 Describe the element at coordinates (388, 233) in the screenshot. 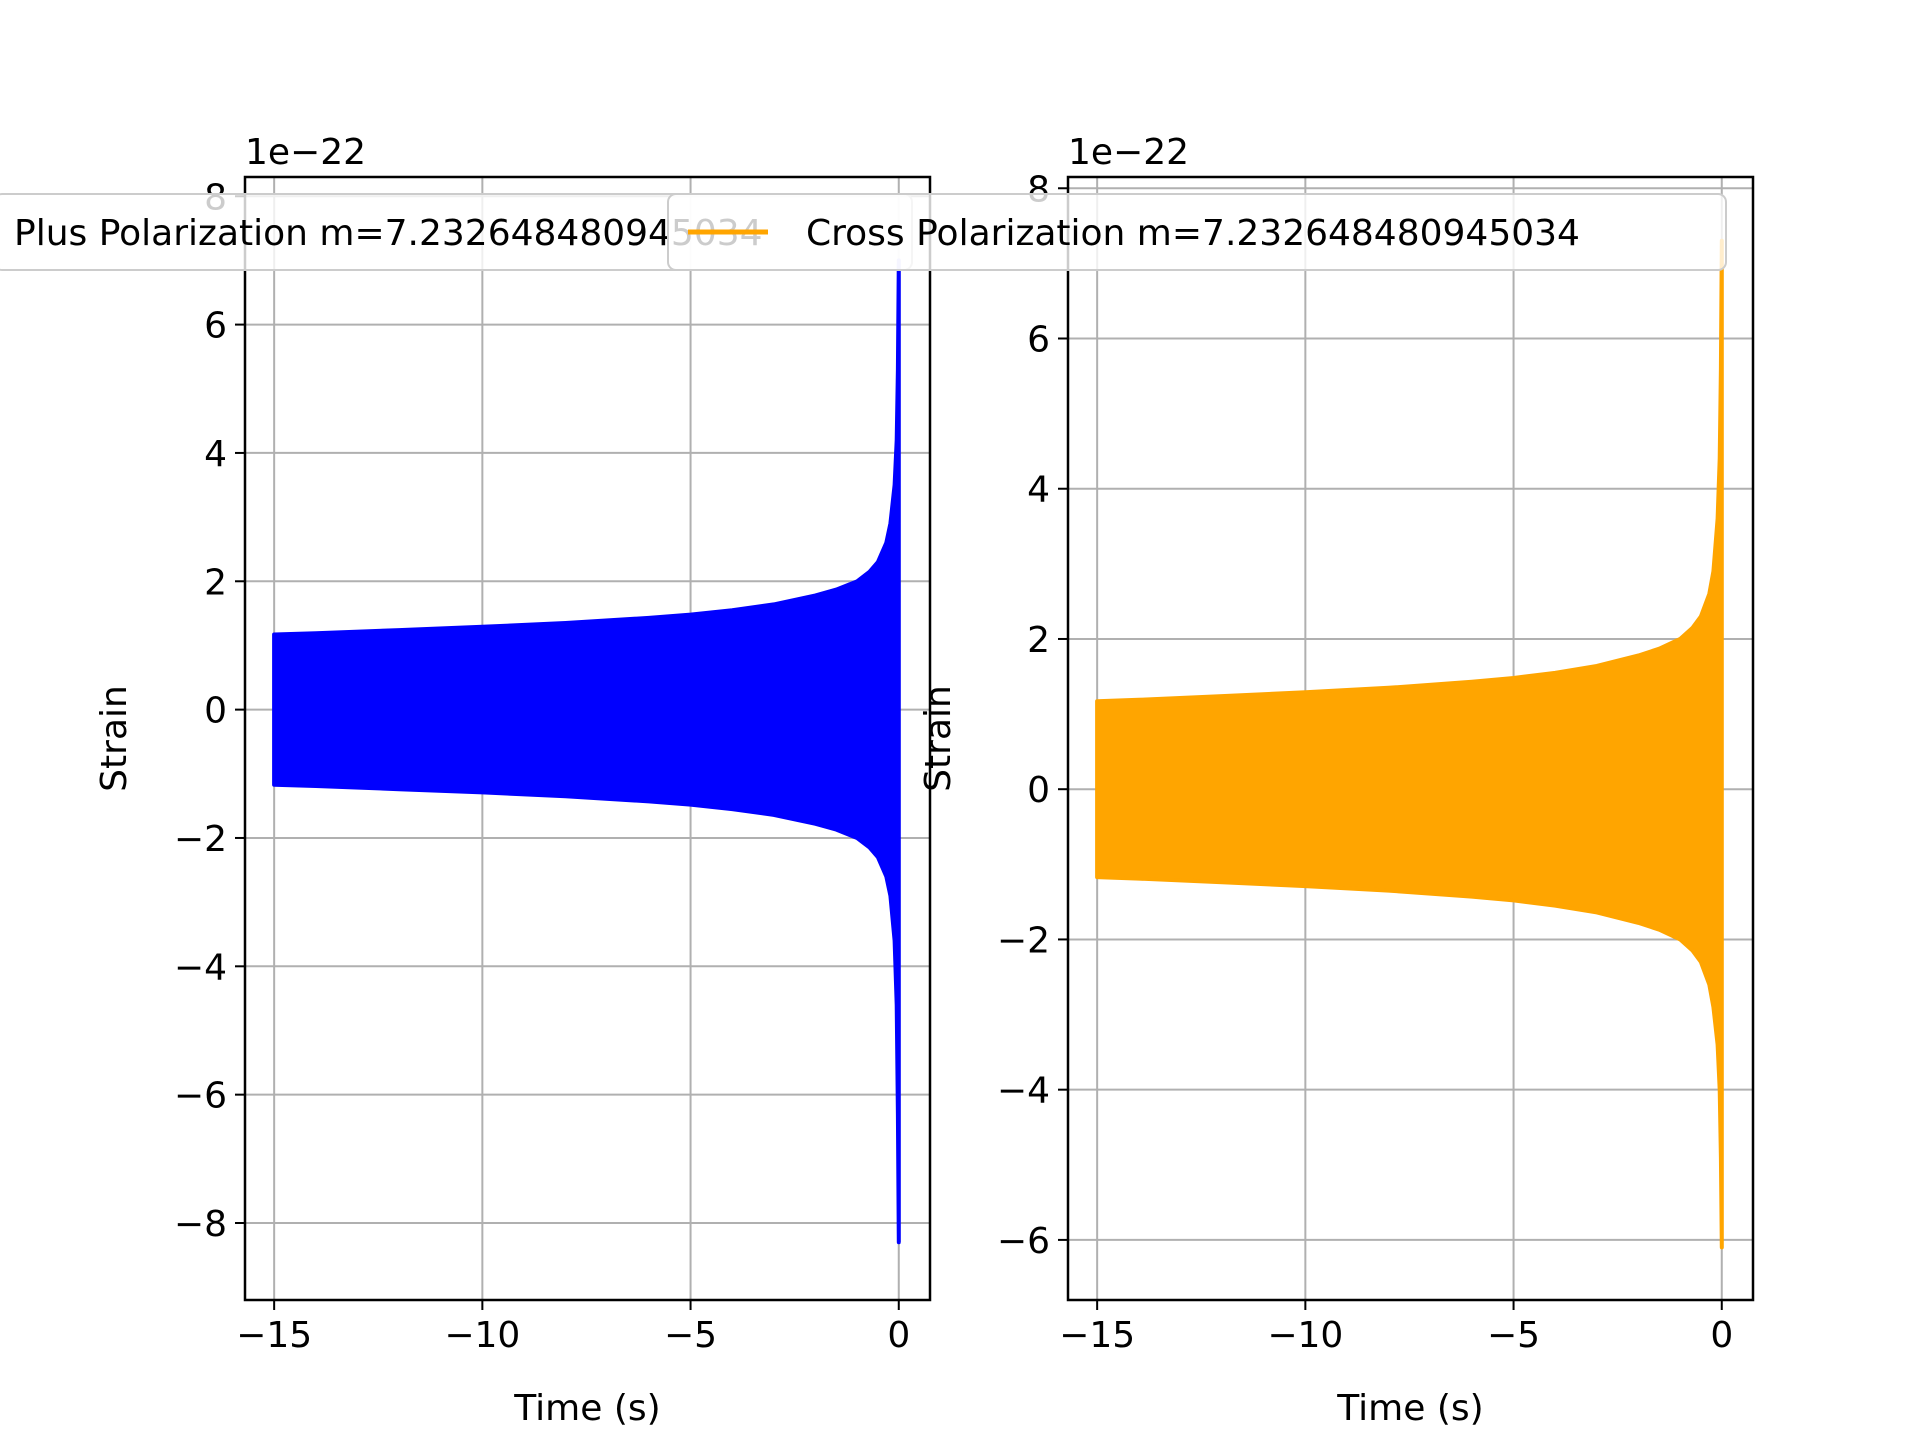

I see `legend-label: Plus Polarization m=7.232648480945034` at that location.